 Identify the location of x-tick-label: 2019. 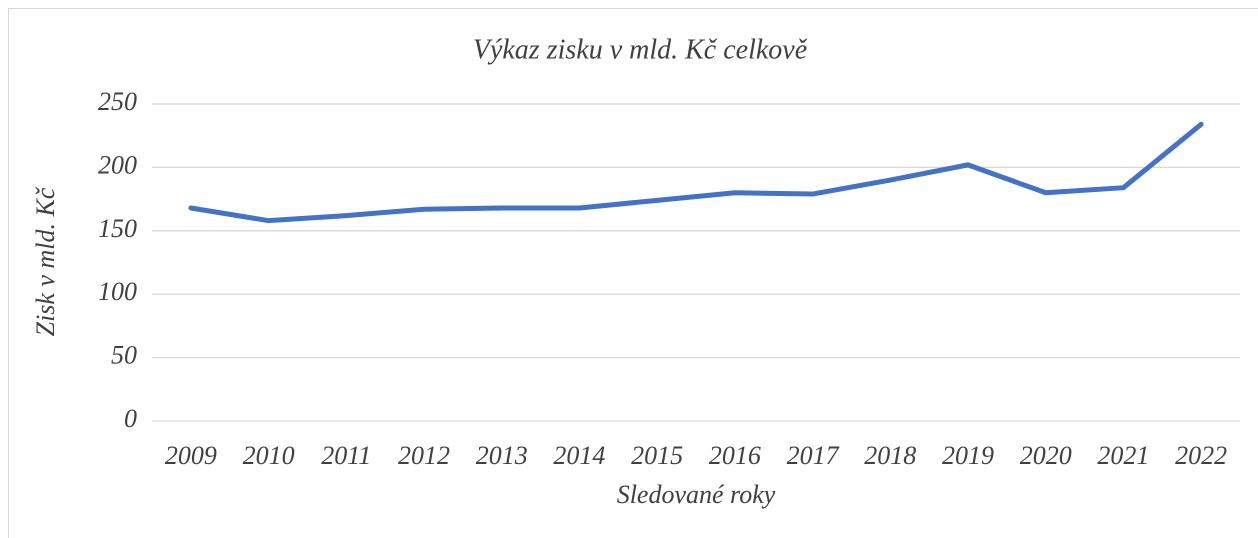
(968, 455).